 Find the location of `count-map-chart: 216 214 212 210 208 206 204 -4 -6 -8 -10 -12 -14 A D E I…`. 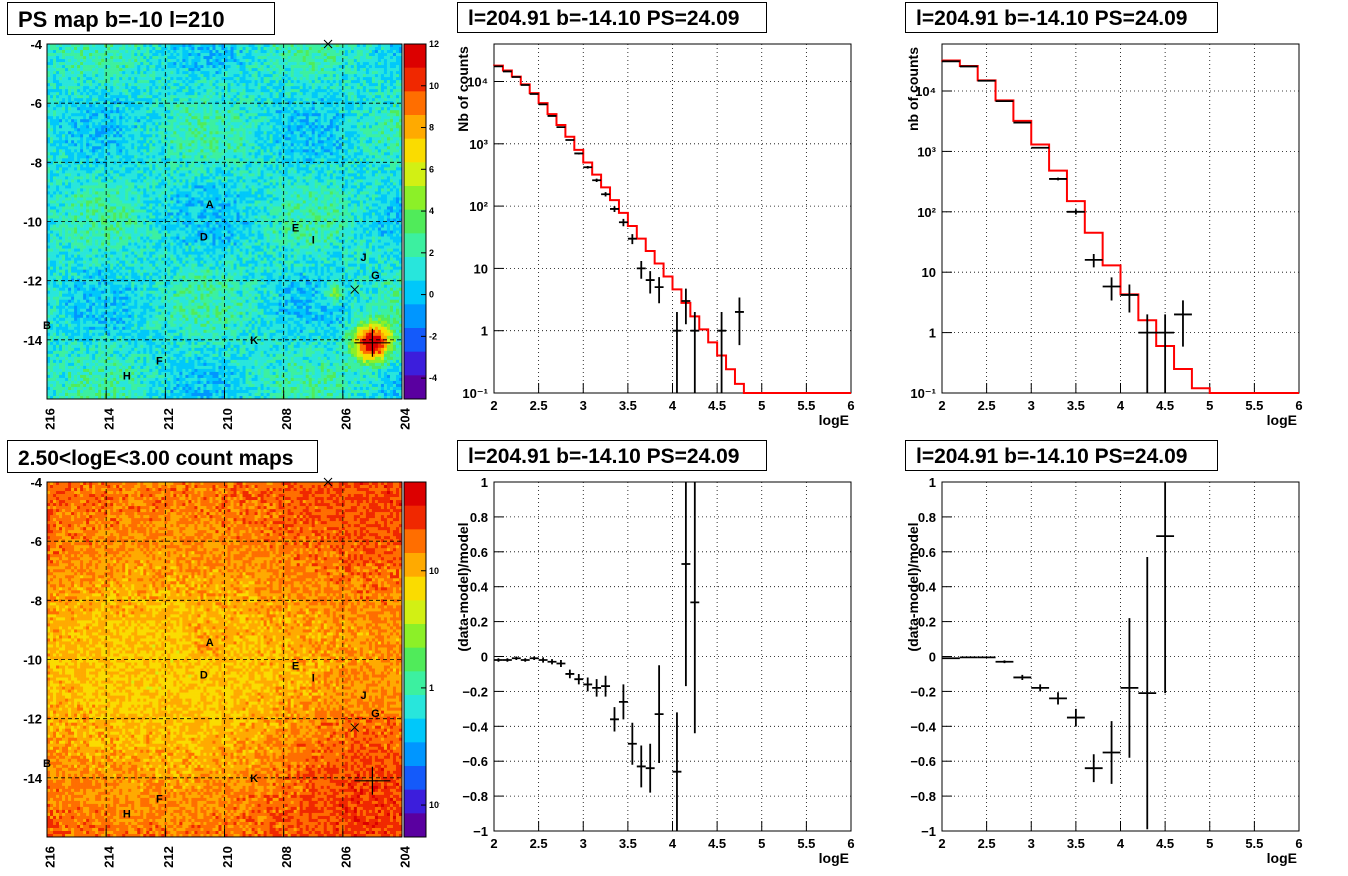

count-map-chart: 216 214 212 210 208 206 204 -4 -6 -8 -10 -12 -14 A D E I… is located at coordinates (231, 671).